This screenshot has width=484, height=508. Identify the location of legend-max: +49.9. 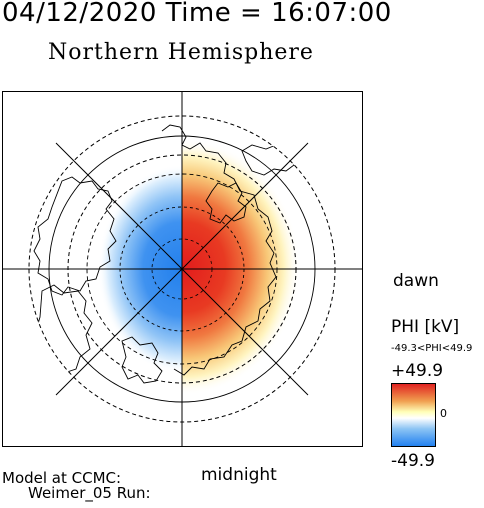
(417, 371).